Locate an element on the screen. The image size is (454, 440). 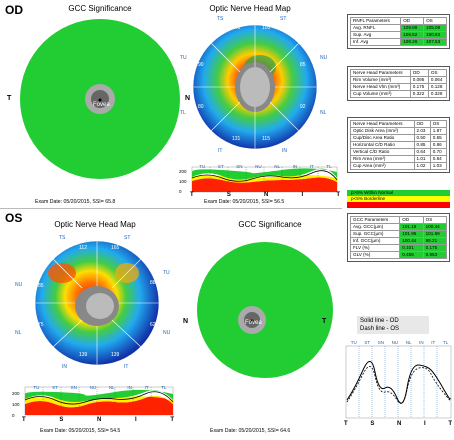
os-sec-tl: TL is located at coordinates (164, 387).